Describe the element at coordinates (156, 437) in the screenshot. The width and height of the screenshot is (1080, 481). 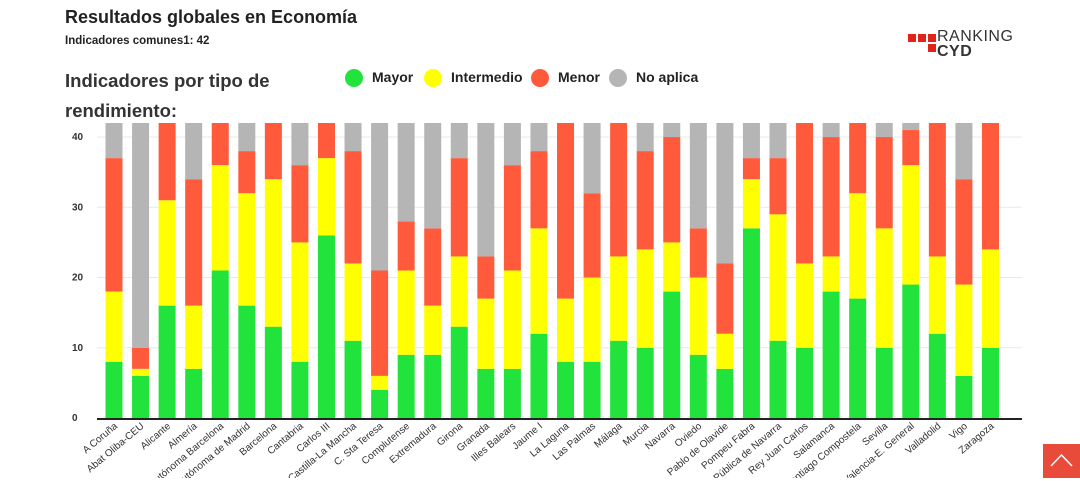
I see `x-tick-label: Alicante` at that location.